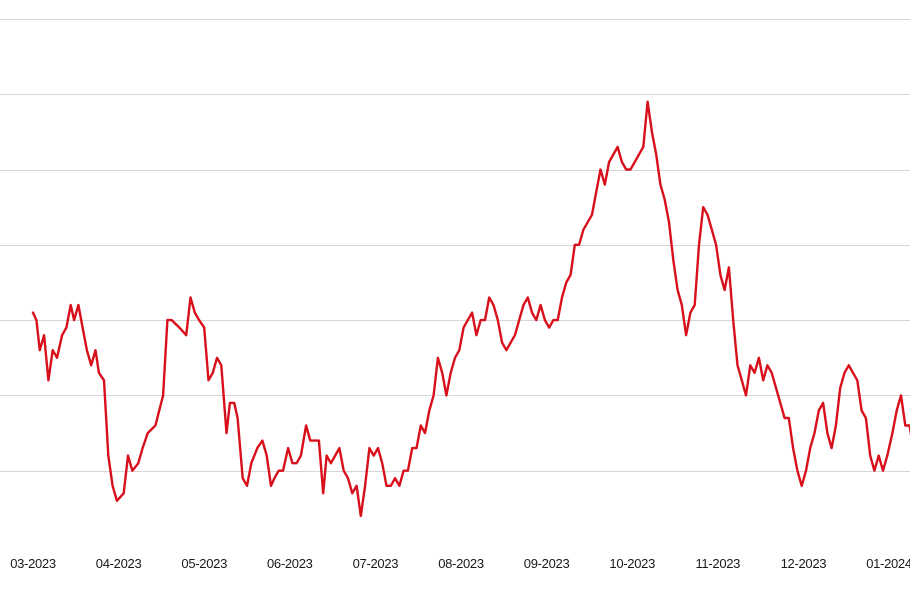 Image resolution: width=910 pixels, height=596 pixels. What do you see at coordinates (632, 563) in the screenshot?
I see `x-tick-label-7: 10-2023` at bounding box center [632, 563].